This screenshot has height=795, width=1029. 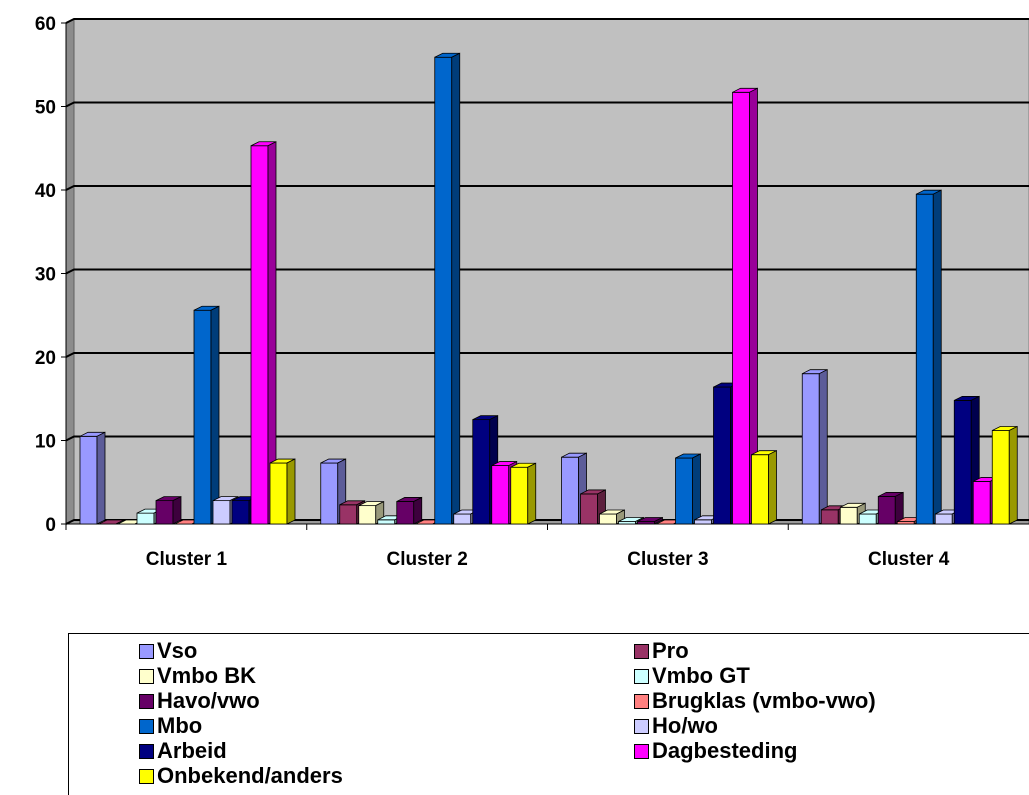 What do you see at coordinates (192, 750) in the screenshot?
I see `legend-label: Arbeid` at bounding box center [192, 750].